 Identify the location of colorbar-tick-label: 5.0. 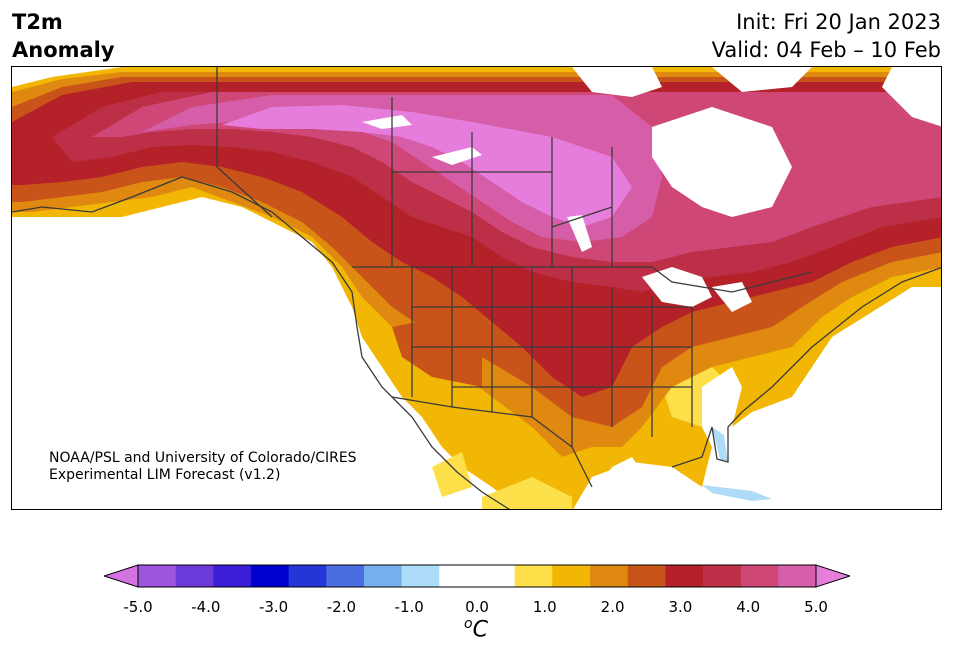
(816, 607).